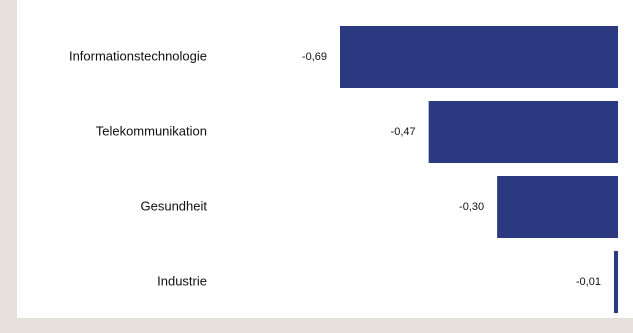  What do you see at coordinates (138, 55) in the screenshot?
I see `category-label: Informationstechnologie` at bounding box center [138, 55].